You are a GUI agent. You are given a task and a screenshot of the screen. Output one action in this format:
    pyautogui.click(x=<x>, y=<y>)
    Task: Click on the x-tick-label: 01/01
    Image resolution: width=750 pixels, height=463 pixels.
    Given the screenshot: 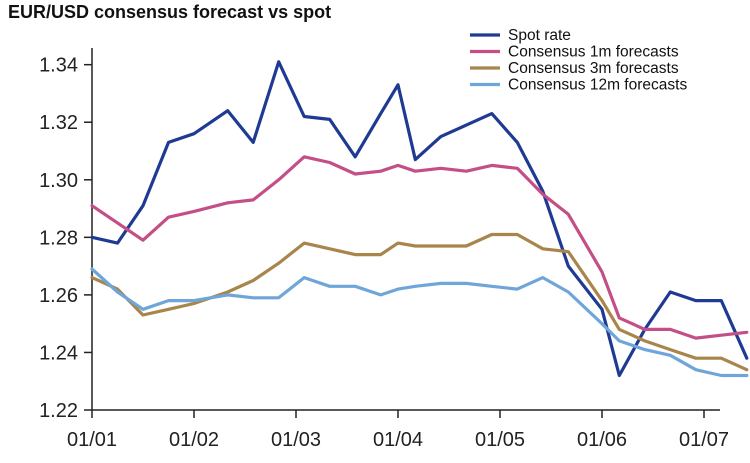 What is the action you would take?
    pyautogui.click(x=92, y=440)
    